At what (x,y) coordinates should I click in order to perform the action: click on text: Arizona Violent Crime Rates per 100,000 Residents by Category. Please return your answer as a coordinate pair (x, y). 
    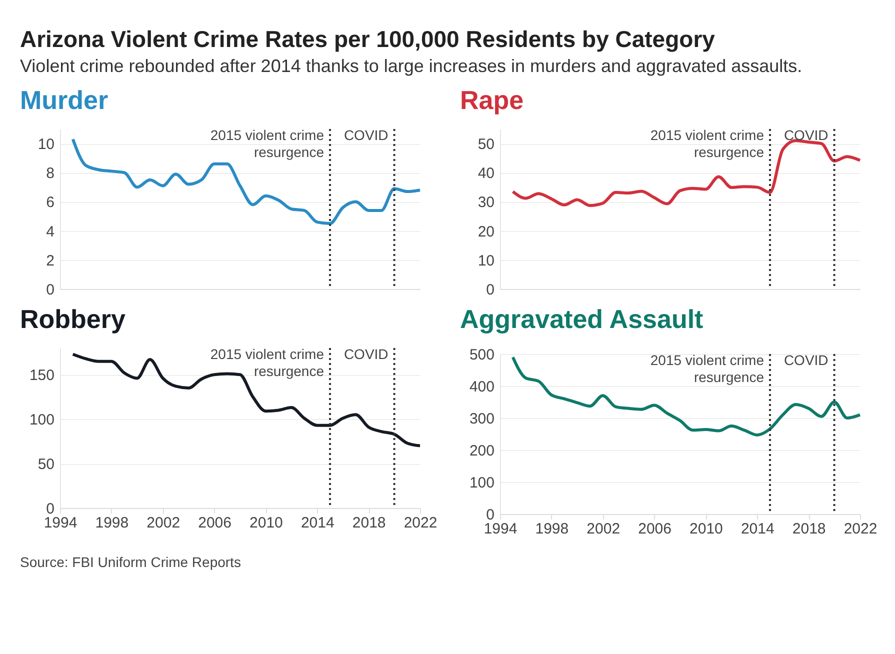
    Looking at the image, I should click on (368, 39).